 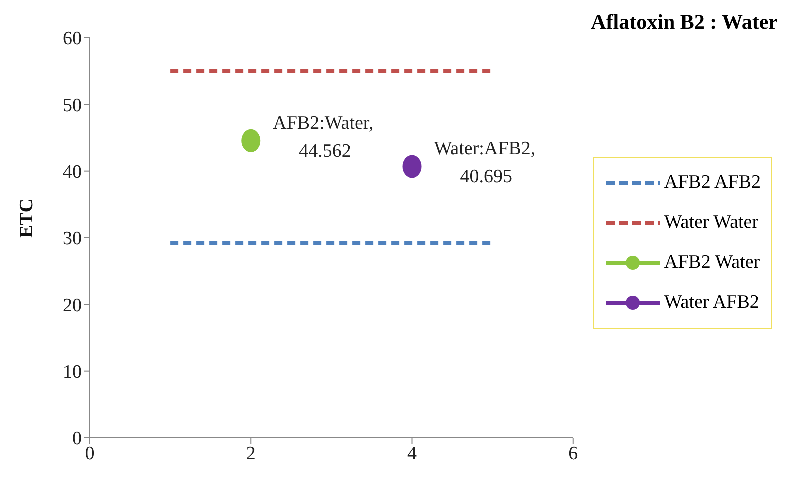 What do you see at coordinates (72, 173) in the screenshot?
I see `y-tick-label: 40` at bounding box center [72, 173].